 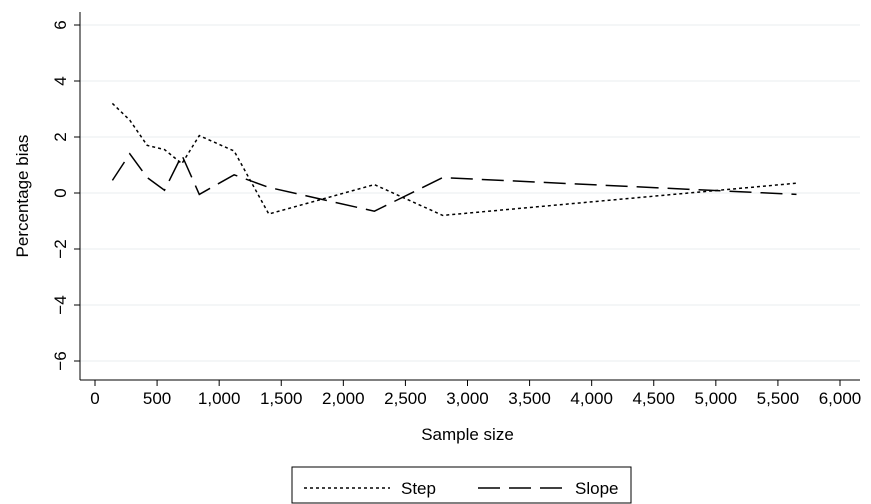 I want to click on y-tick-label: −4, so click(x=60, y=304).